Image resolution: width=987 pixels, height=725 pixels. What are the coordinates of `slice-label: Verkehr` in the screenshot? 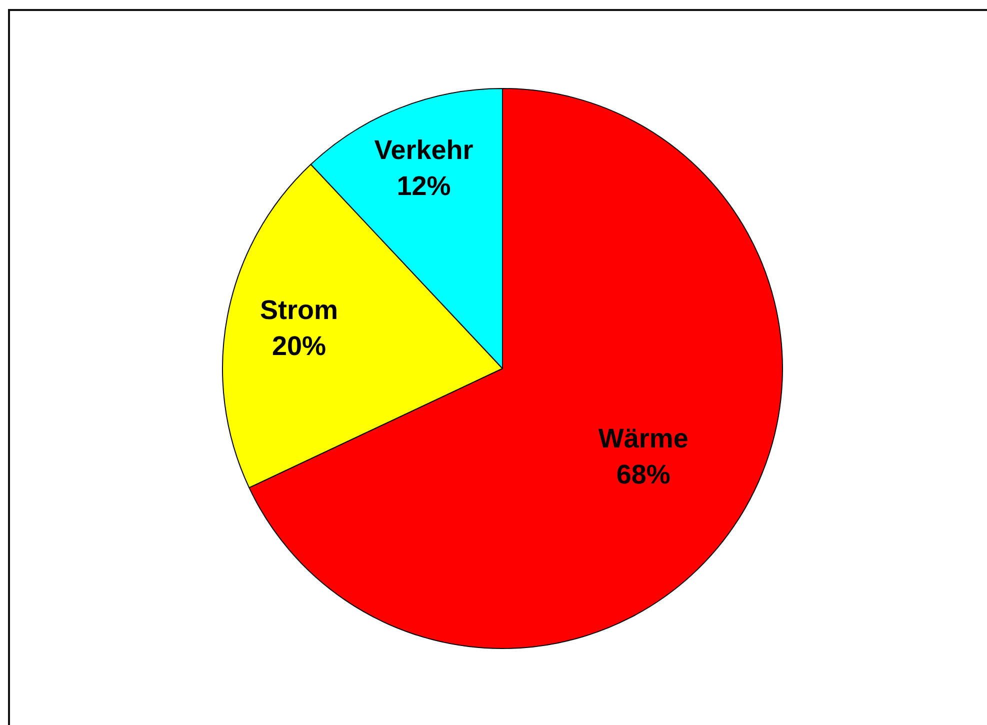 It's located at (424, 150).